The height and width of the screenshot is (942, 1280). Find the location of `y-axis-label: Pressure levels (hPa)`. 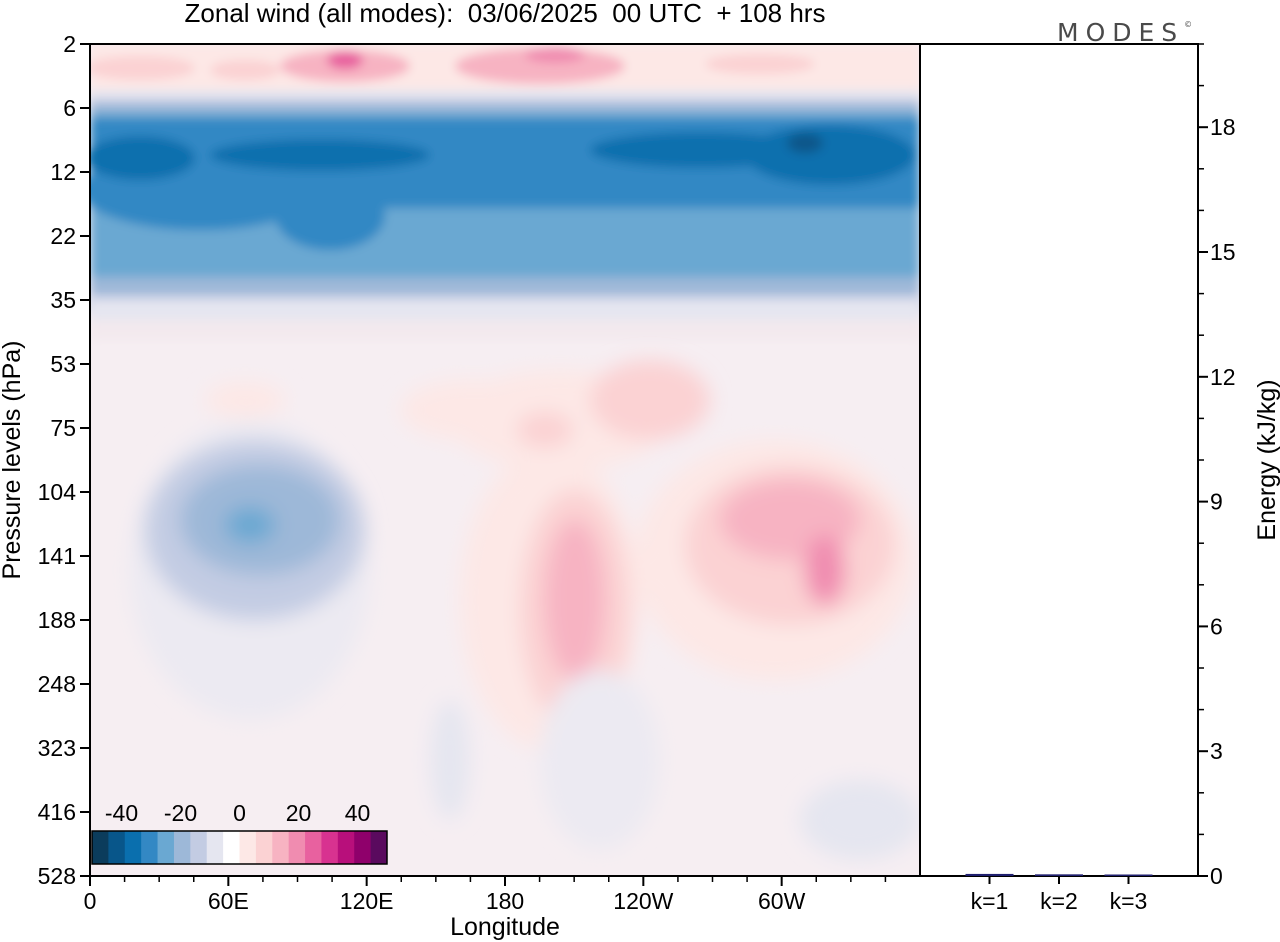

y-axis-label: Pressure levels (hPa) is located at coordinates (13, 460).